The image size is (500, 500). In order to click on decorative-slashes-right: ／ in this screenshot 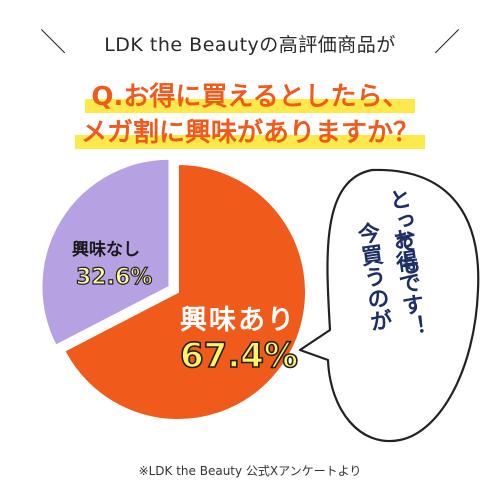, I will do `click(446, 43)`.